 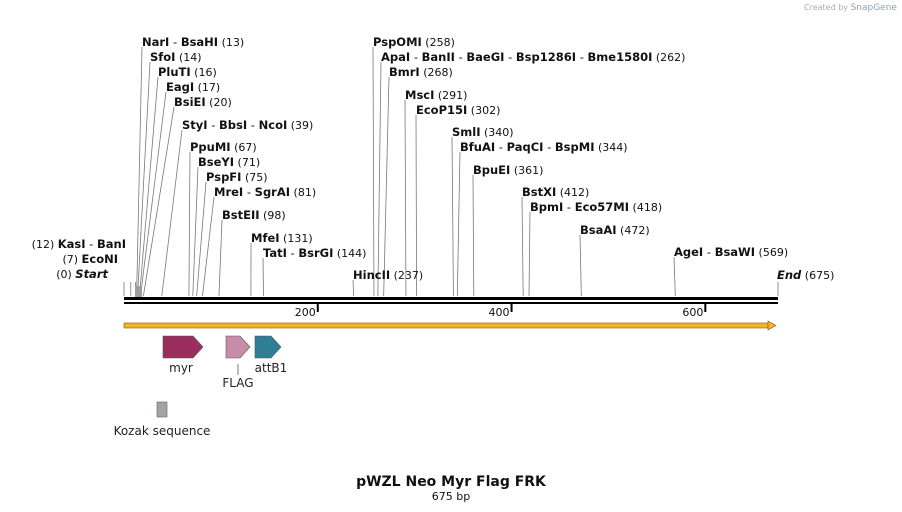 What do you see at coordinates (405, 198) in the screenshot?
I see `site-line-msci` at bounding box center [405, 198].